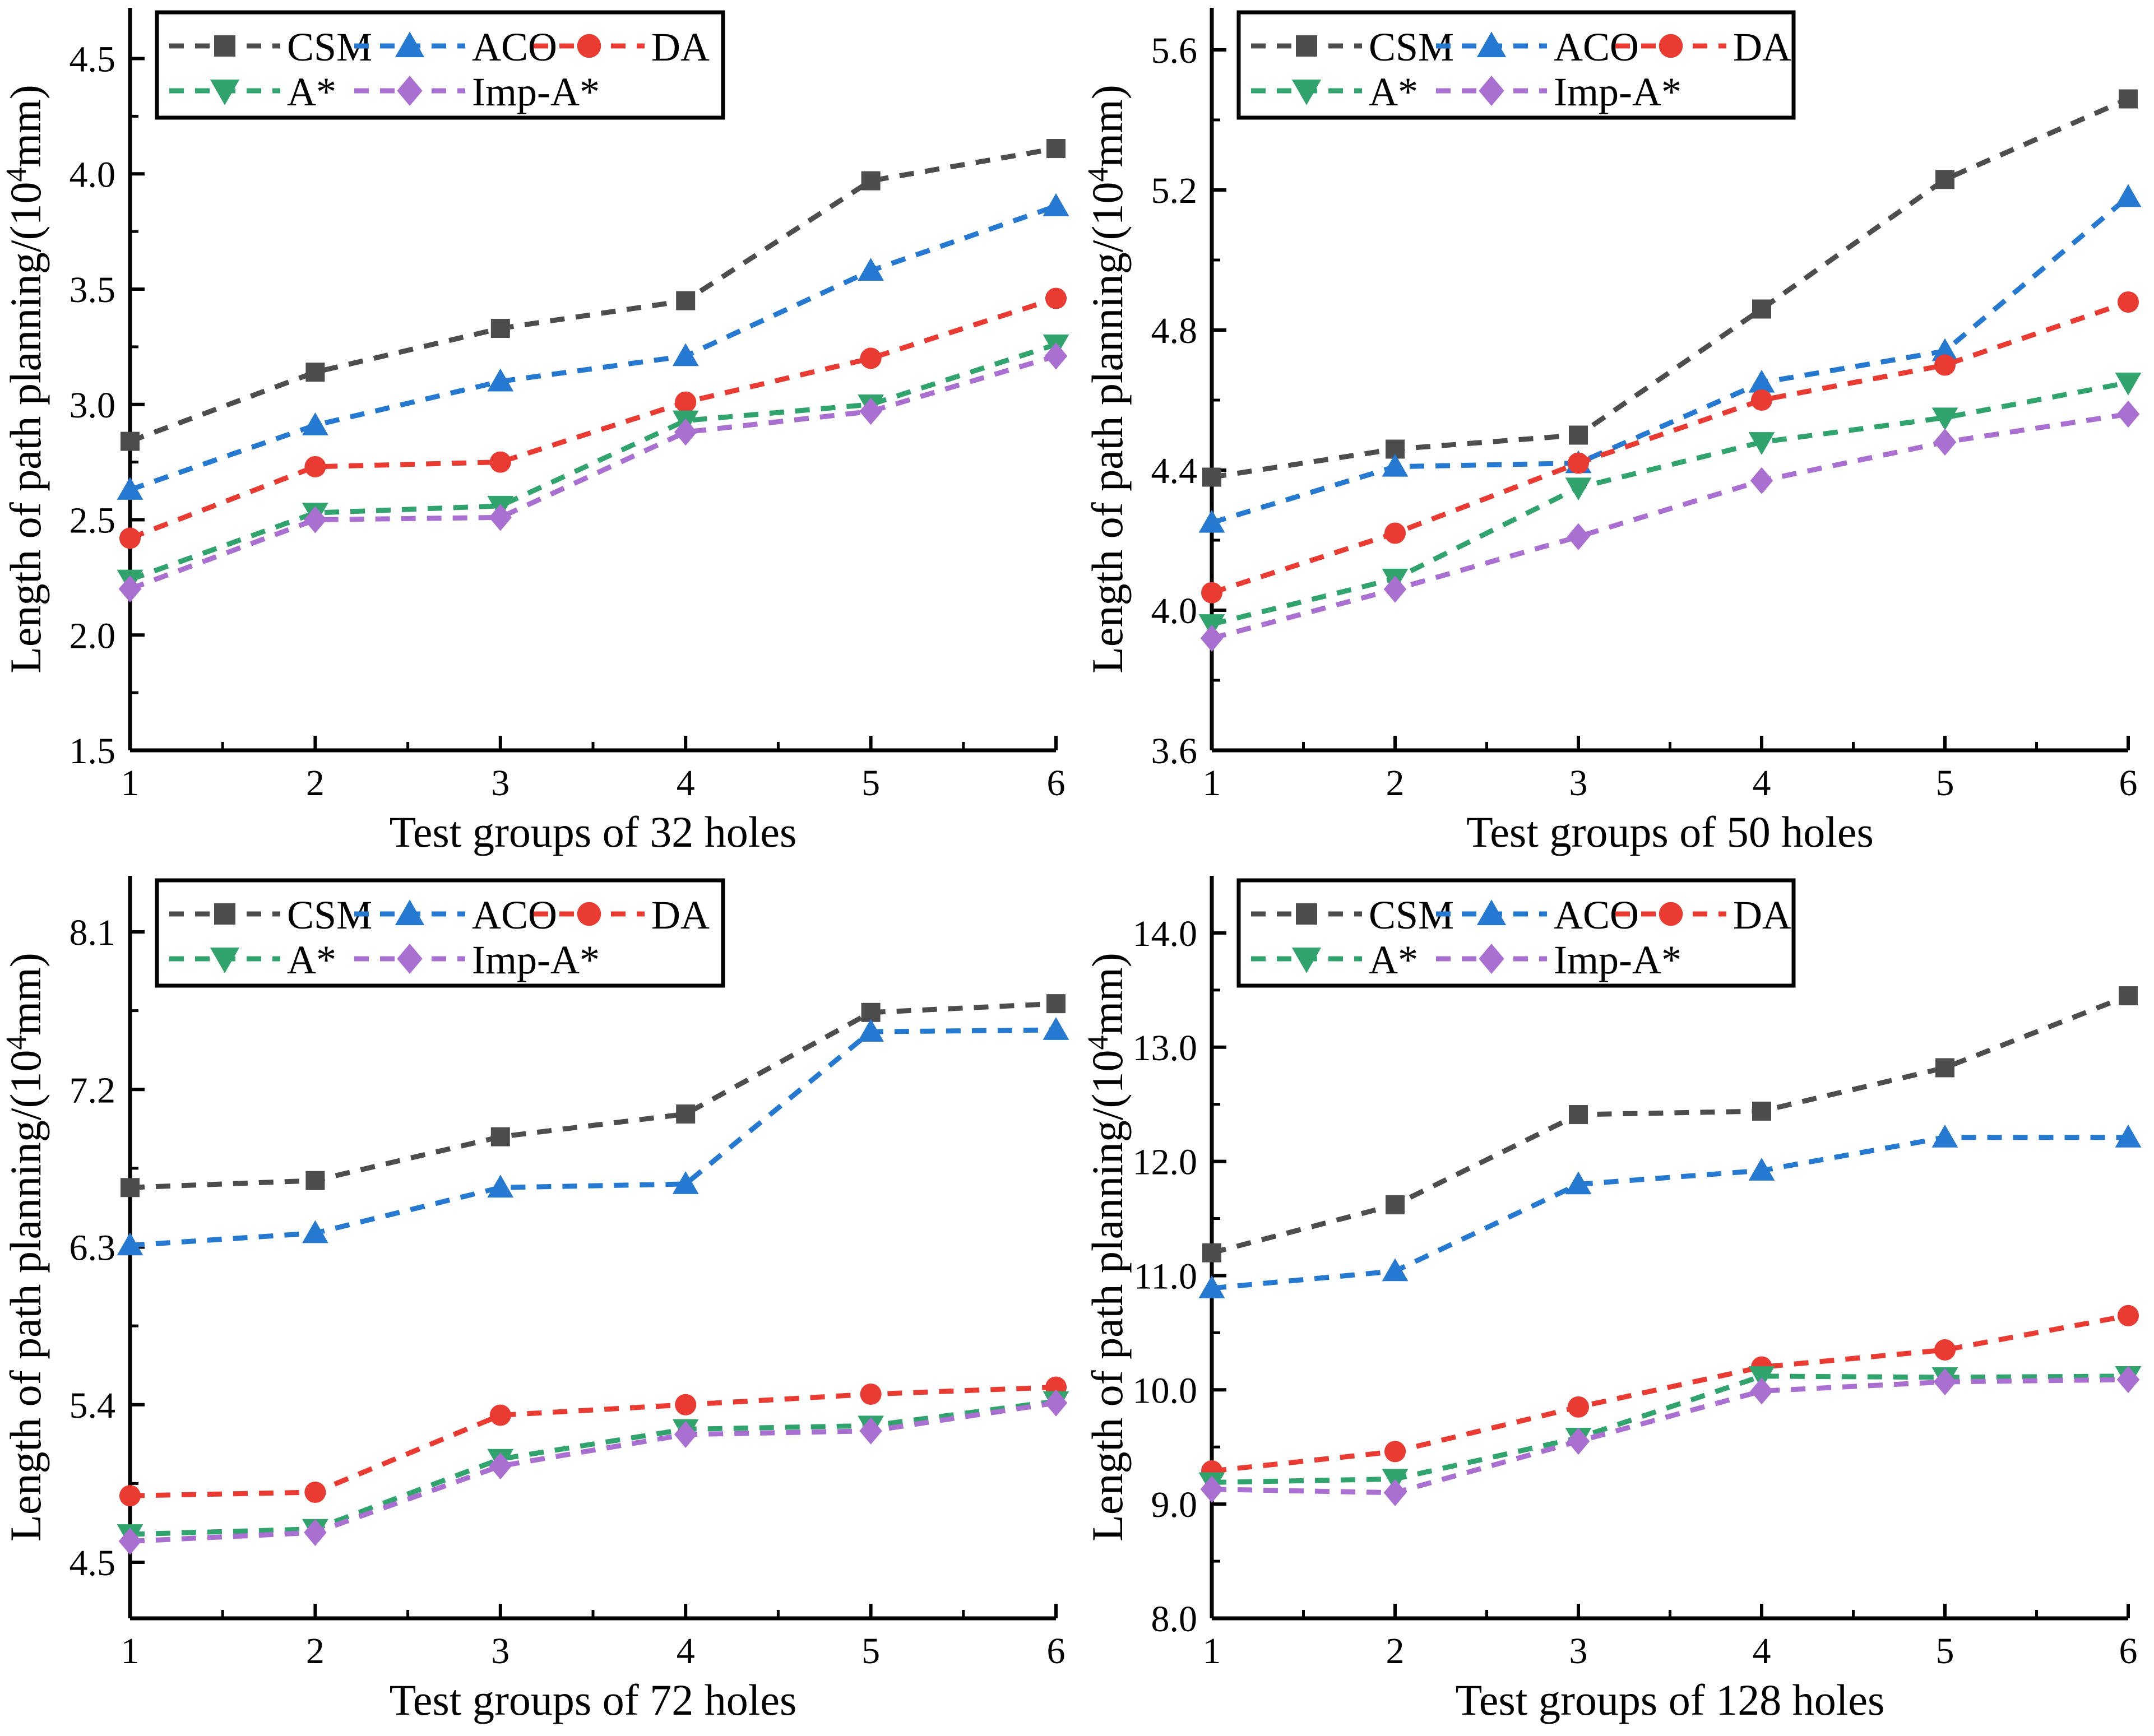 This screenshot has width=2154, height=1736. I want to click on legend: CSM ACO DA A* Imp-A*, so click(440, 65).